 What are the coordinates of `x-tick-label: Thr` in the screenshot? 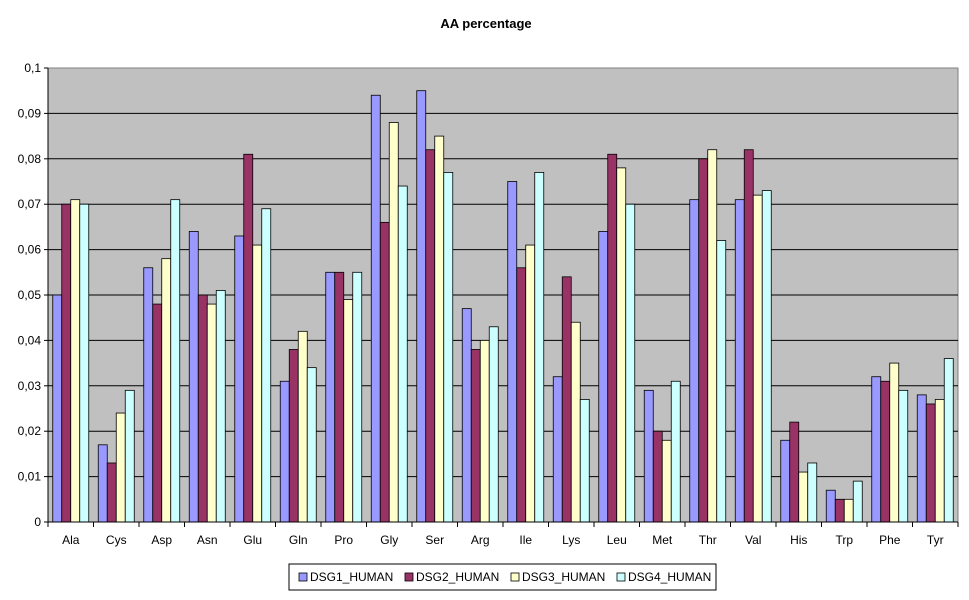 It's located at (708, 540).